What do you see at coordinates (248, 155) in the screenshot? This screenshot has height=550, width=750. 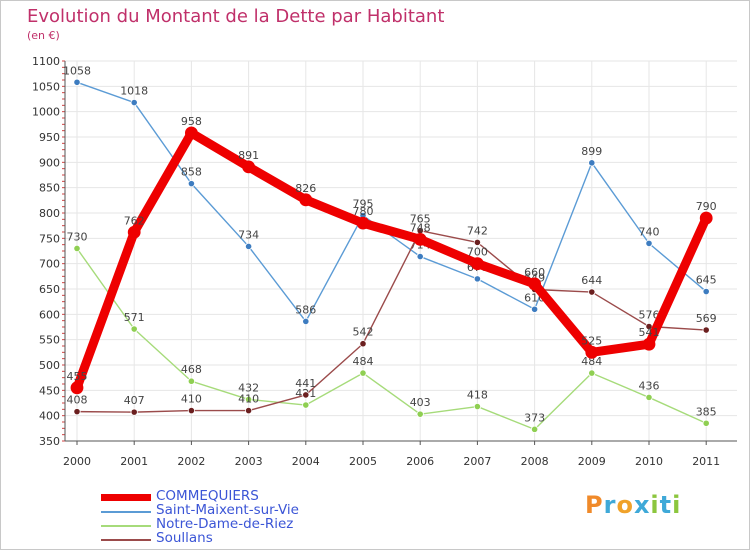 I see `data-label: 891` at bounding box center [248, 155].